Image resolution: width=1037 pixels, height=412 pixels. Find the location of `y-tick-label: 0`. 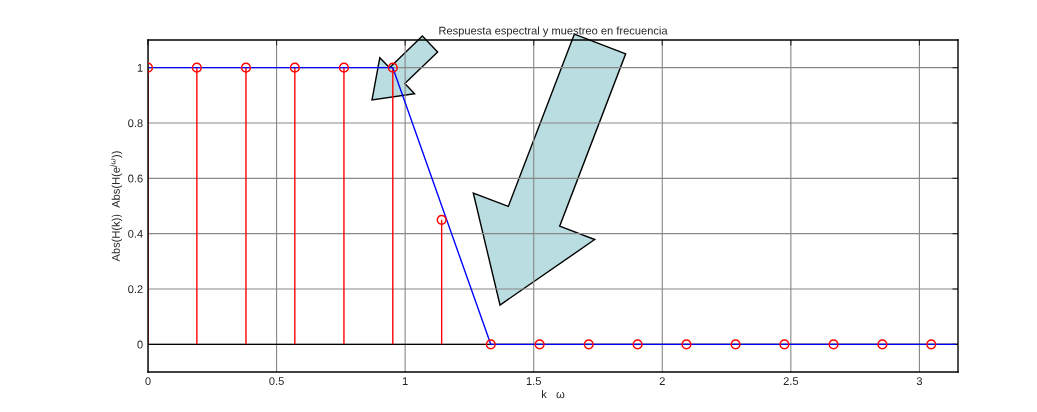

y-tick-label: 0 is located at coordinates (140, 344).